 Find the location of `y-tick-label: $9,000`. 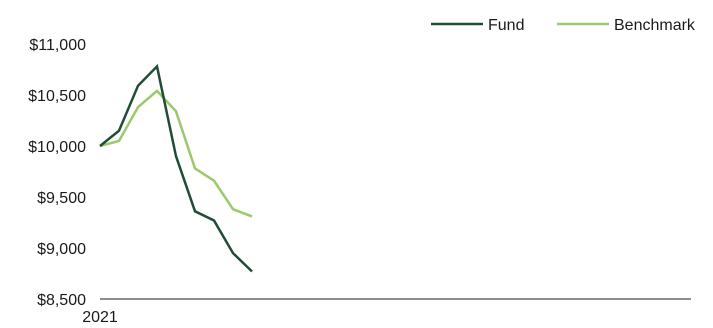

y-tick-label: $9,000 is located at coordinates (61, 249).